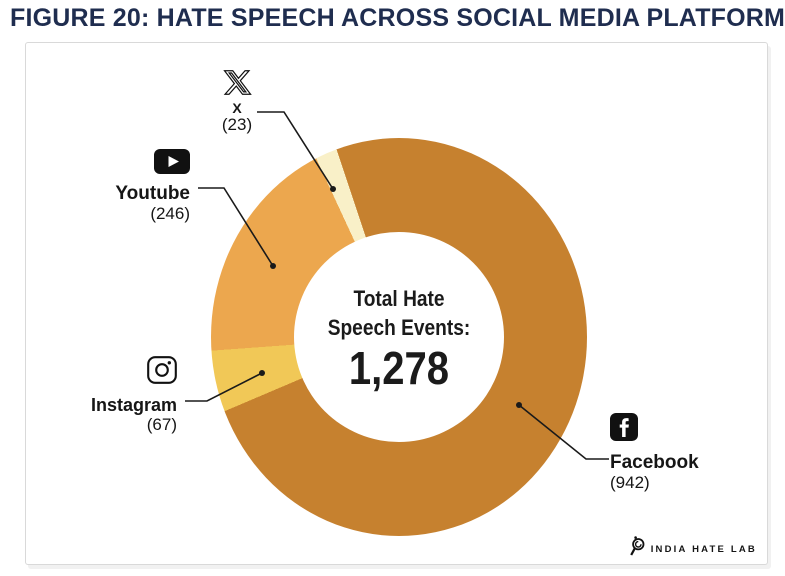 This screenshot has width=785, height=576. I want to click on callout-facebook-count: (942), so click(630, 482).